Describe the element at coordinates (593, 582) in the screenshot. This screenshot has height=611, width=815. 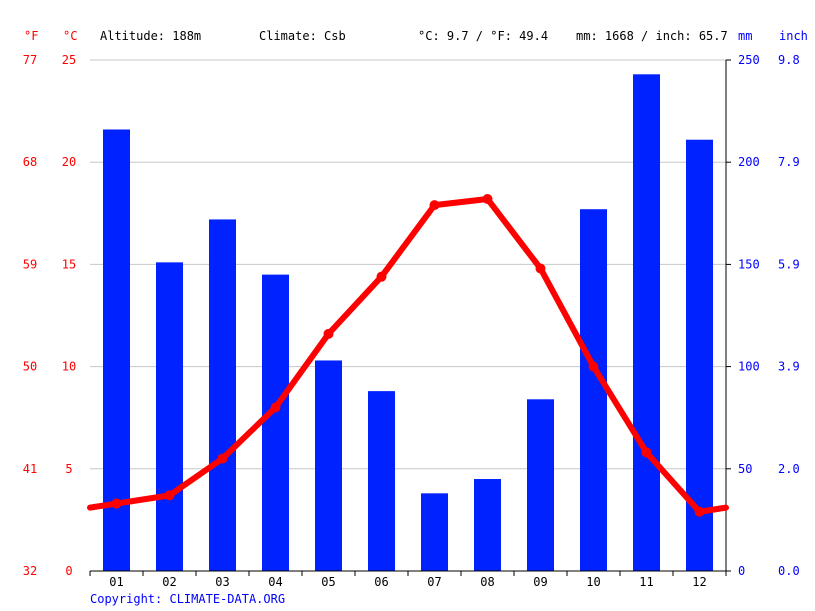
I see `month-label: 10` at that location.